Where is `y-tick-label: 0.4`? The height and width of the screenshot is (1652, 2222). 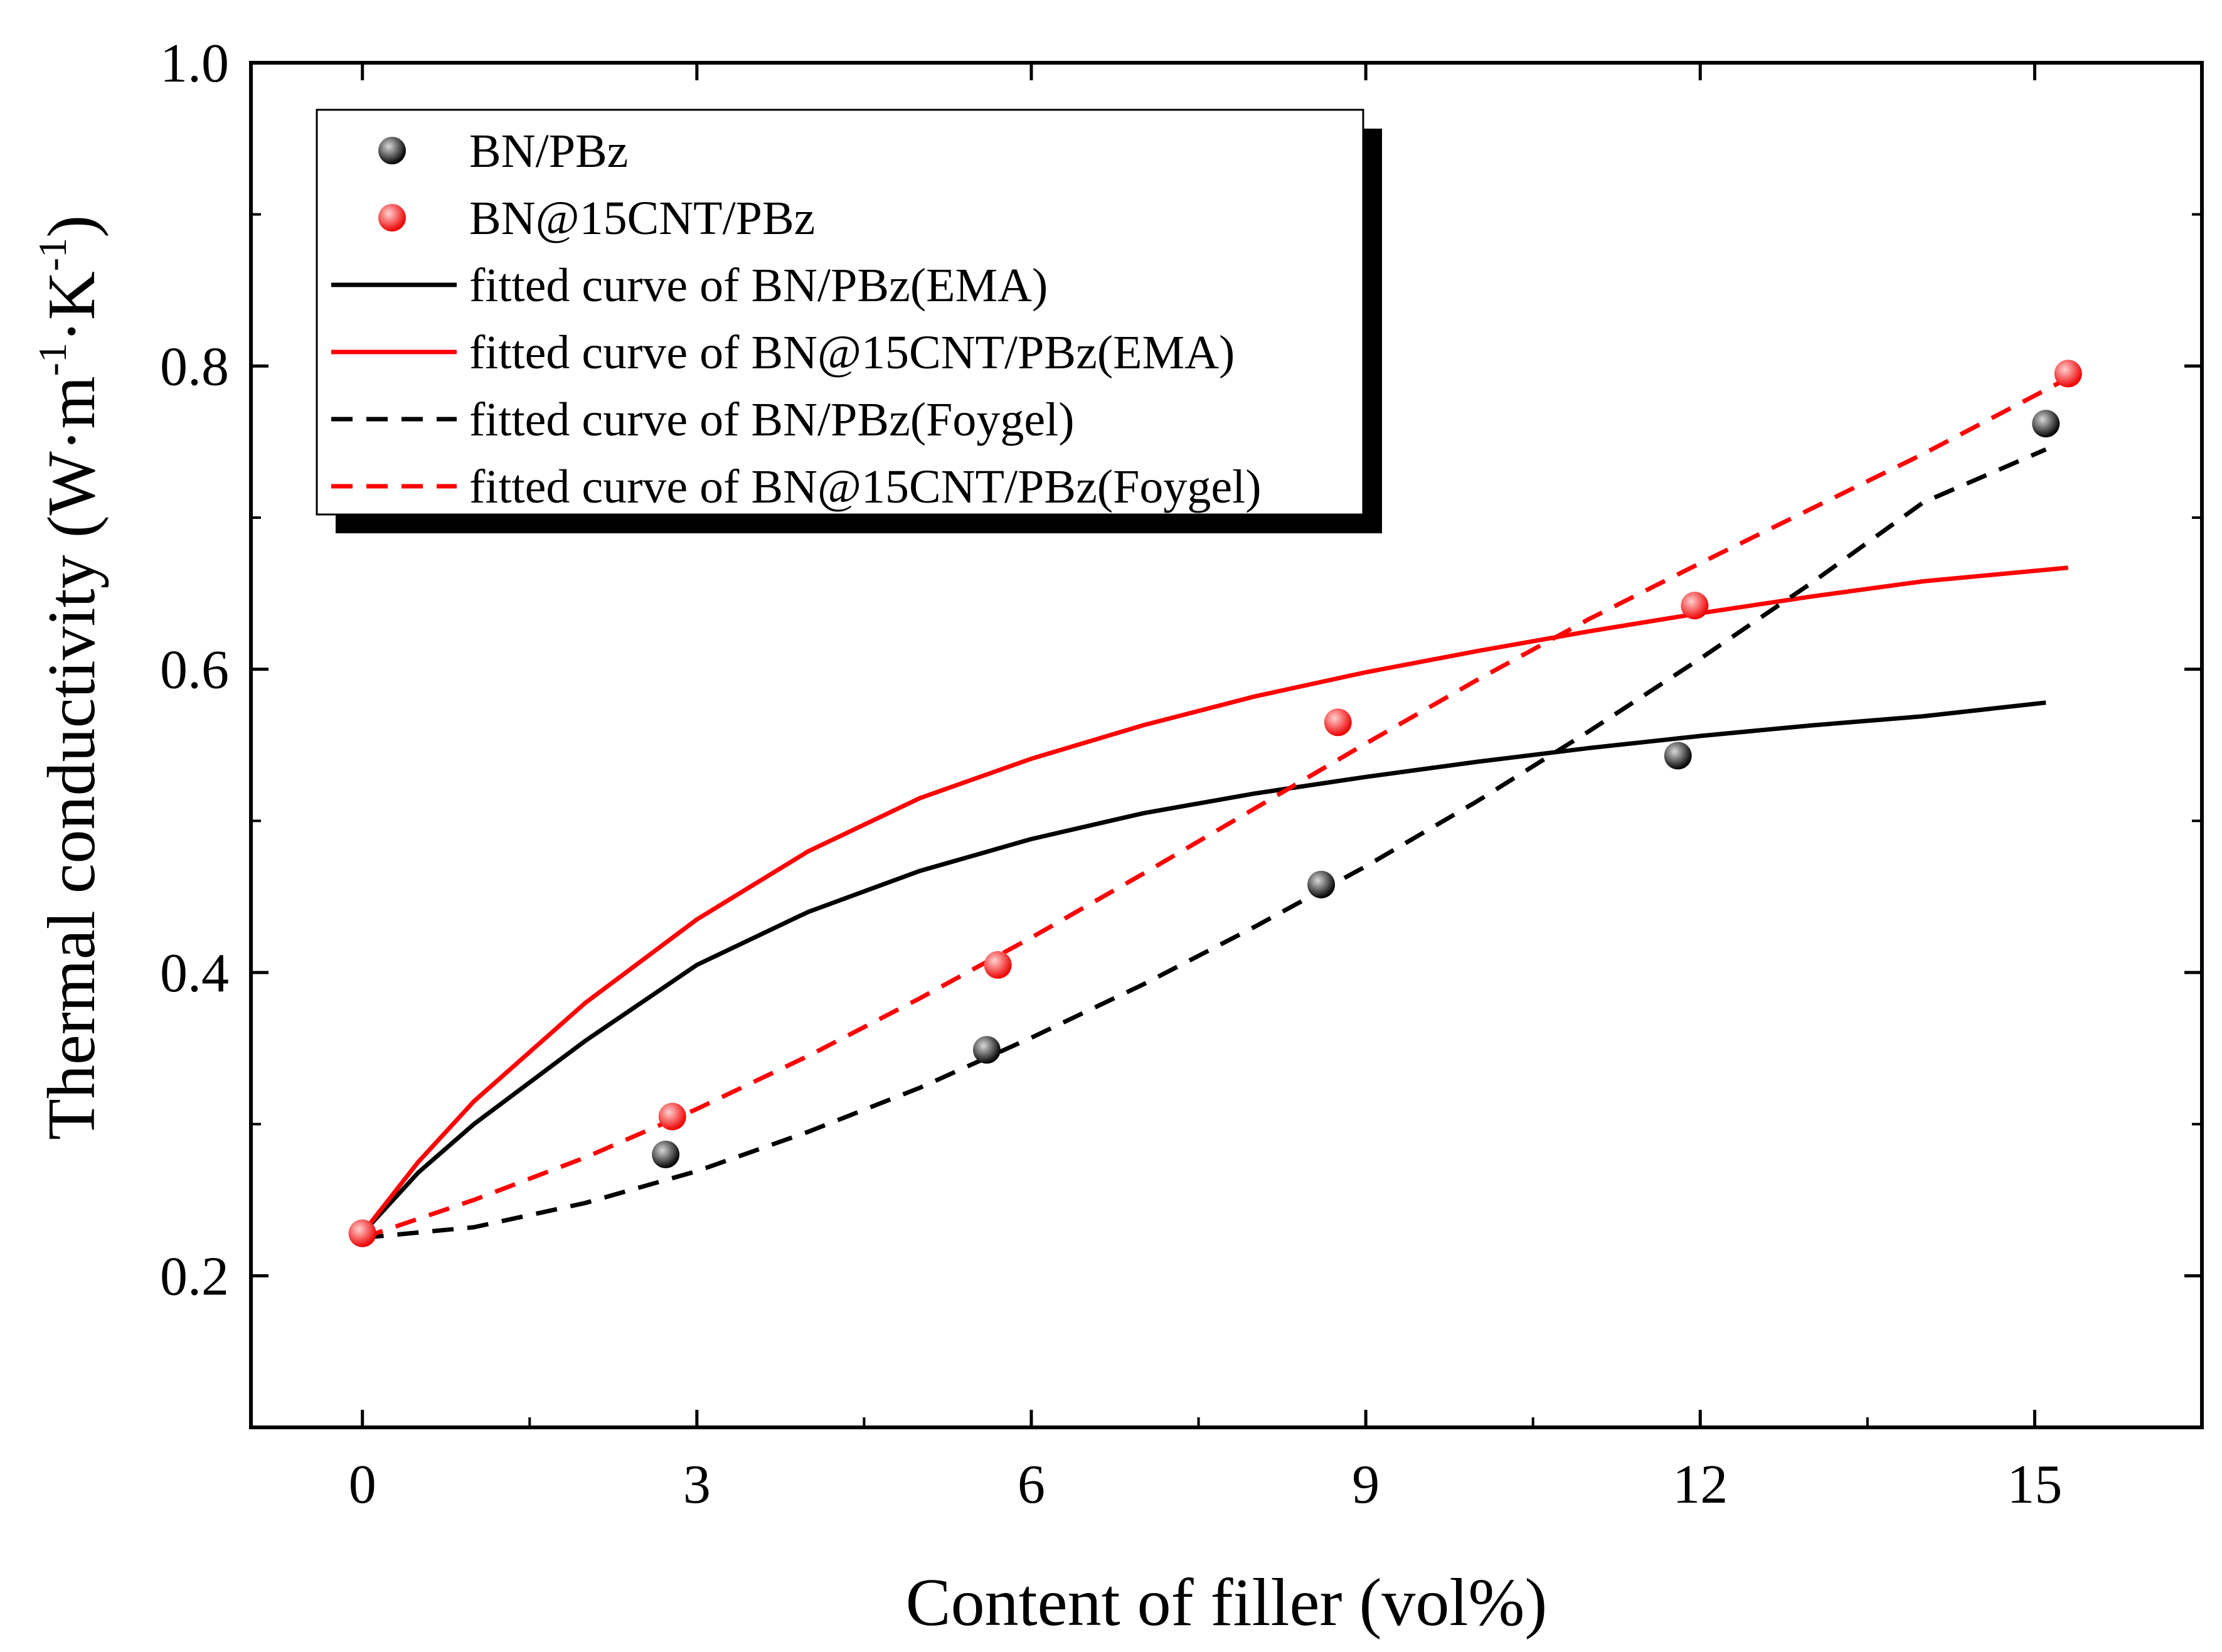 y-tick-label: 0.4 is located at coordinates (194, 974).